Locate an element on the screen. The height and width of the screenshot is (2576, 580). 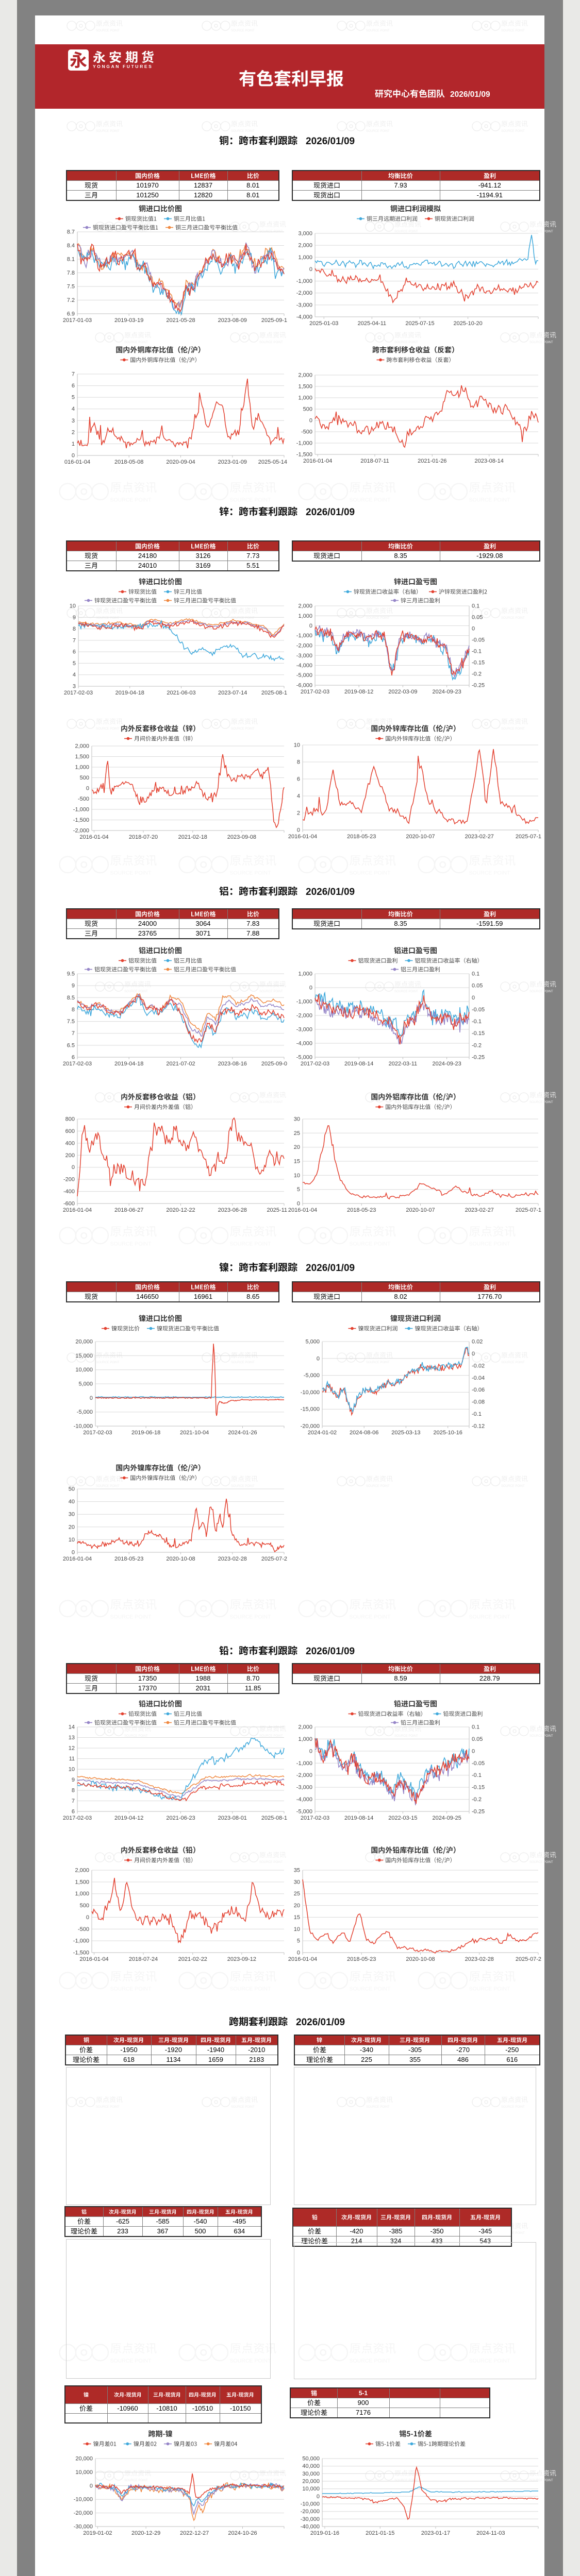
svg-text: -0.2 is located at coordinates (477, 1045).